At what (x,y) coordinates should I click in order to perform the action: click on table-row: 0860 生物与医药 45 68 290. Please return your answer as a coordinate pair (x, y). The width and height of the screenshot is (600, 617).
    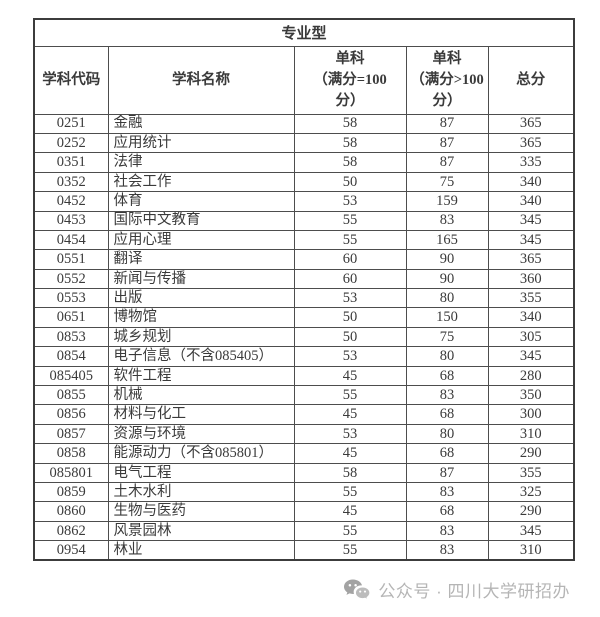
    Looking at the image, I should click on (304, 511).